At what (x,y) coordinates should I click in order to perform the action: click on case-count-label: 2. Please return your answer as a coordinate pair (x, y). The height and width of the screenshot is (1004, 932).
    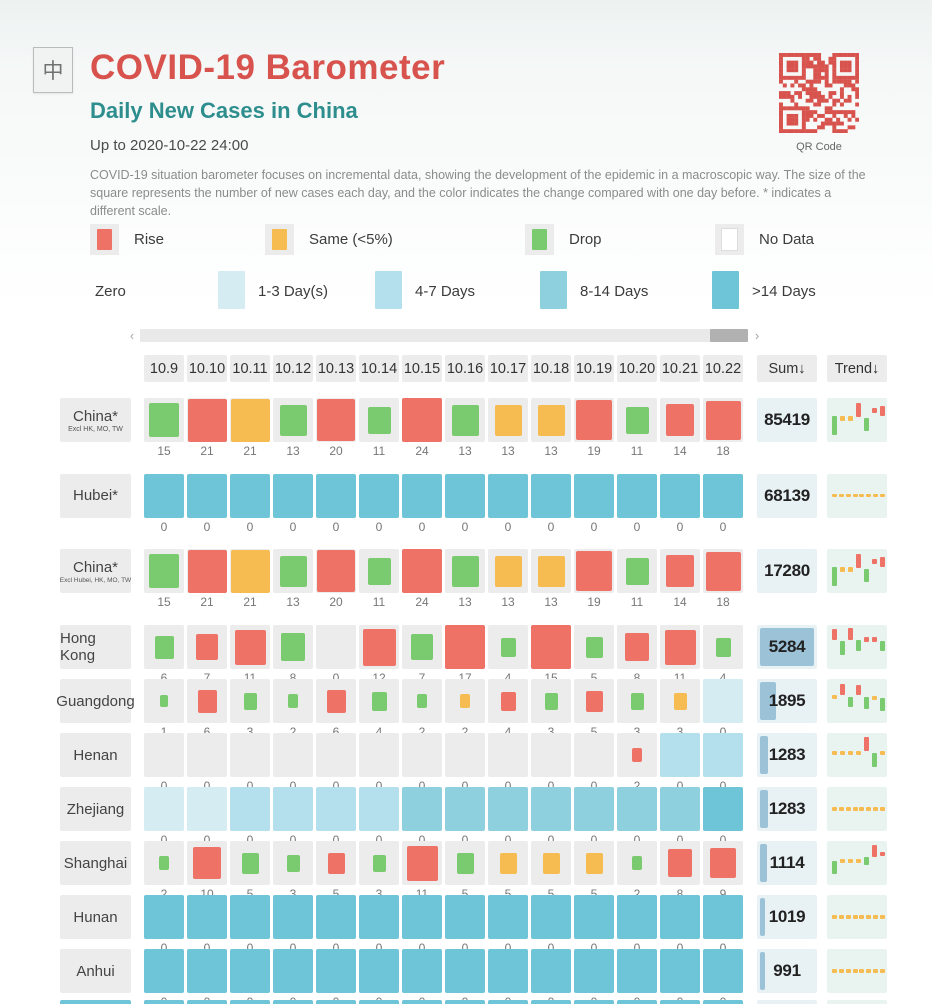
    Looking at the image, I should click on (422, 732).